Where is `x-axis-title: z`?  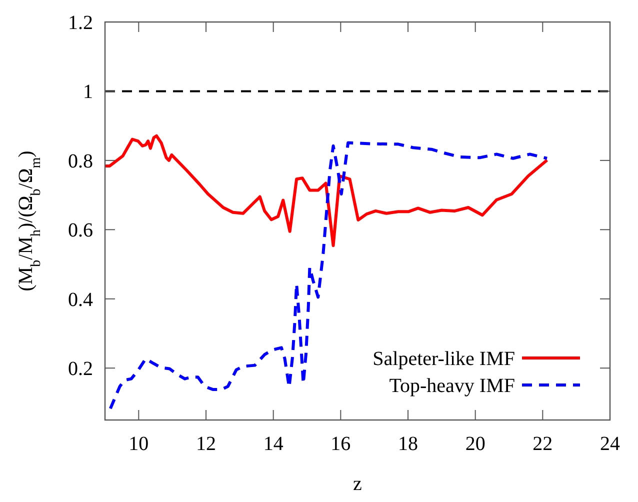
x-axis-title: z is located at coordinates (357, 484).